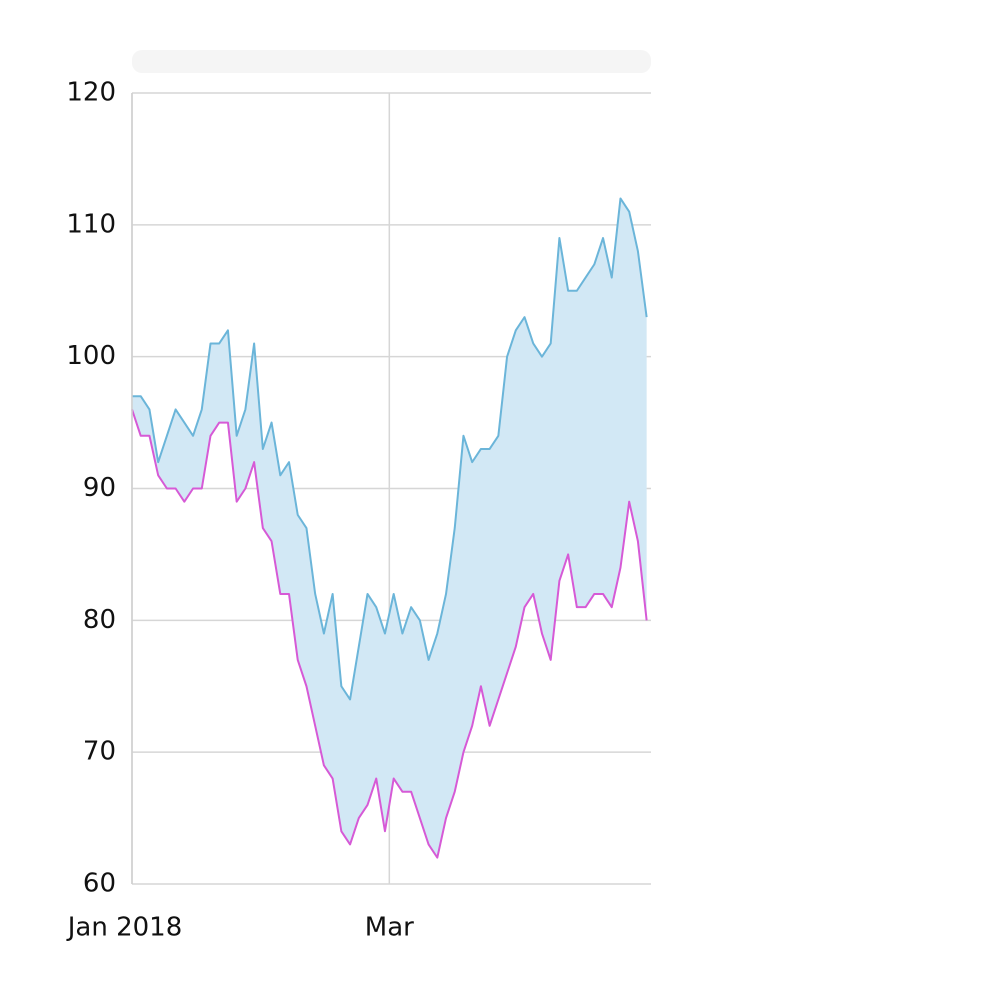  What do you see at coordinates (389, 928) in the screenshot?
I see `x-tick-label: Mar` at bounding box center [389, 928].